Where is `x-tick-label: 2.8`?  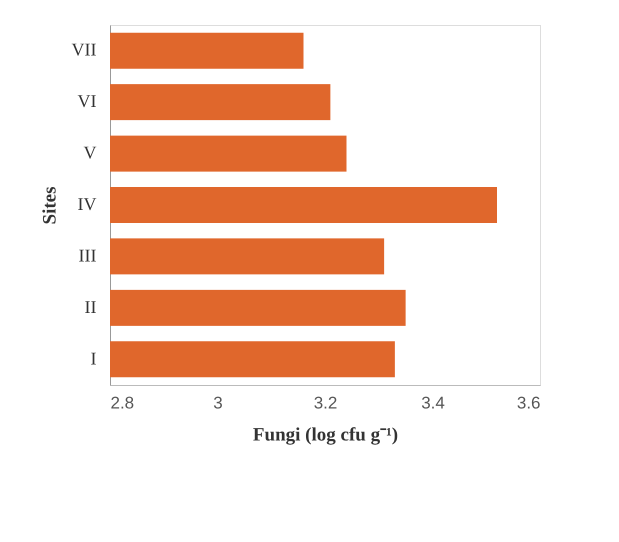 x-tick-label: 2.8 is located at coordinates (122, 403).